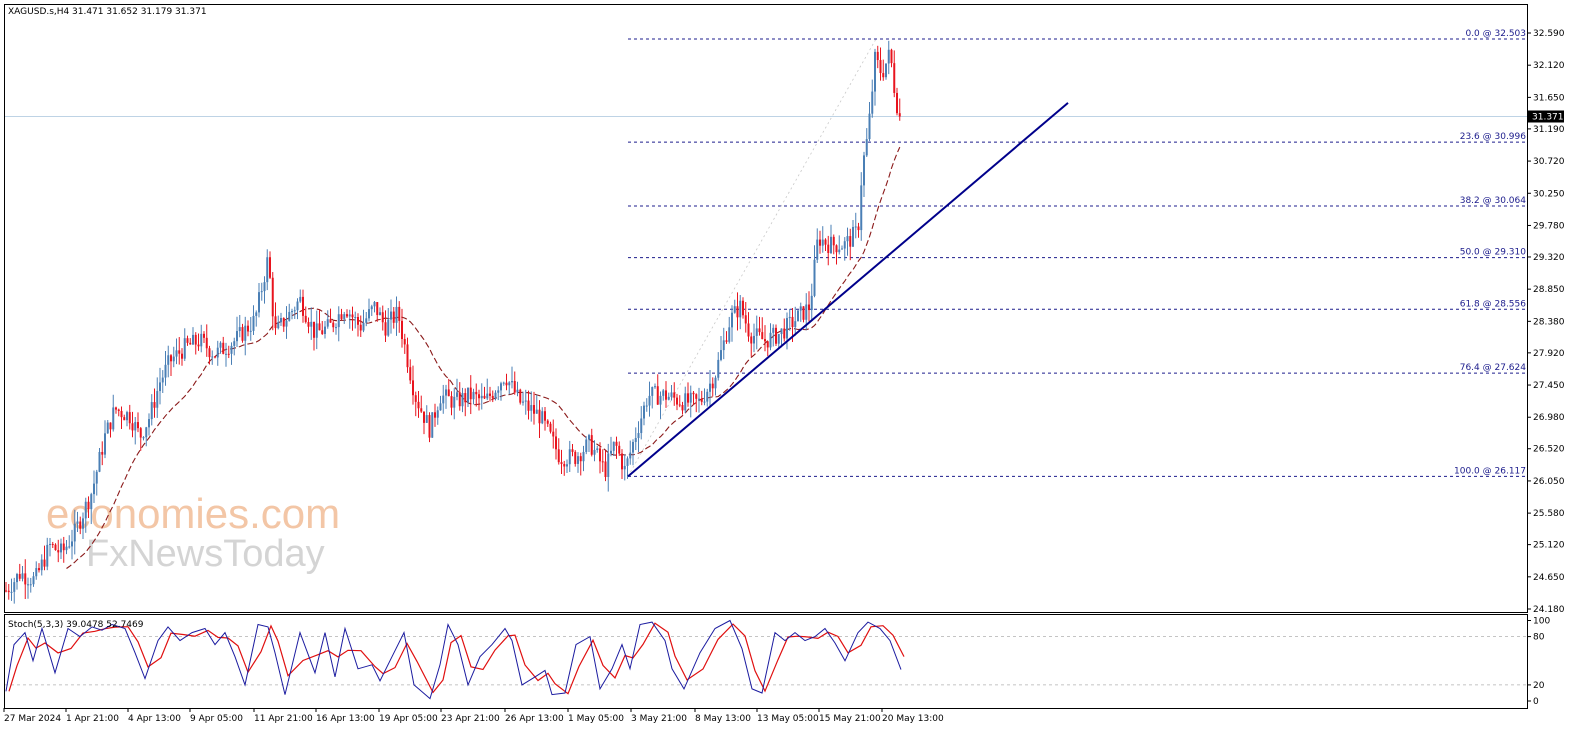  I want to click on fib-level-label: 50.0 @ 29.310, so click(1493, 253).